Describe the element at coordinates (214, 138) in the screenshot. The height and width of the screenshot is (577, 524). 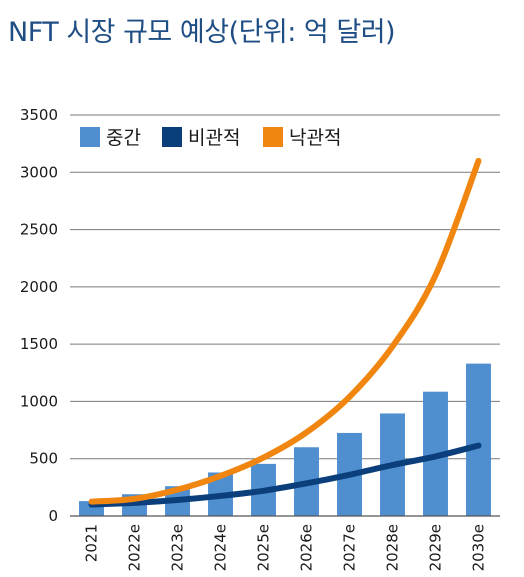
I see `legend-label: 비관적` at that location.